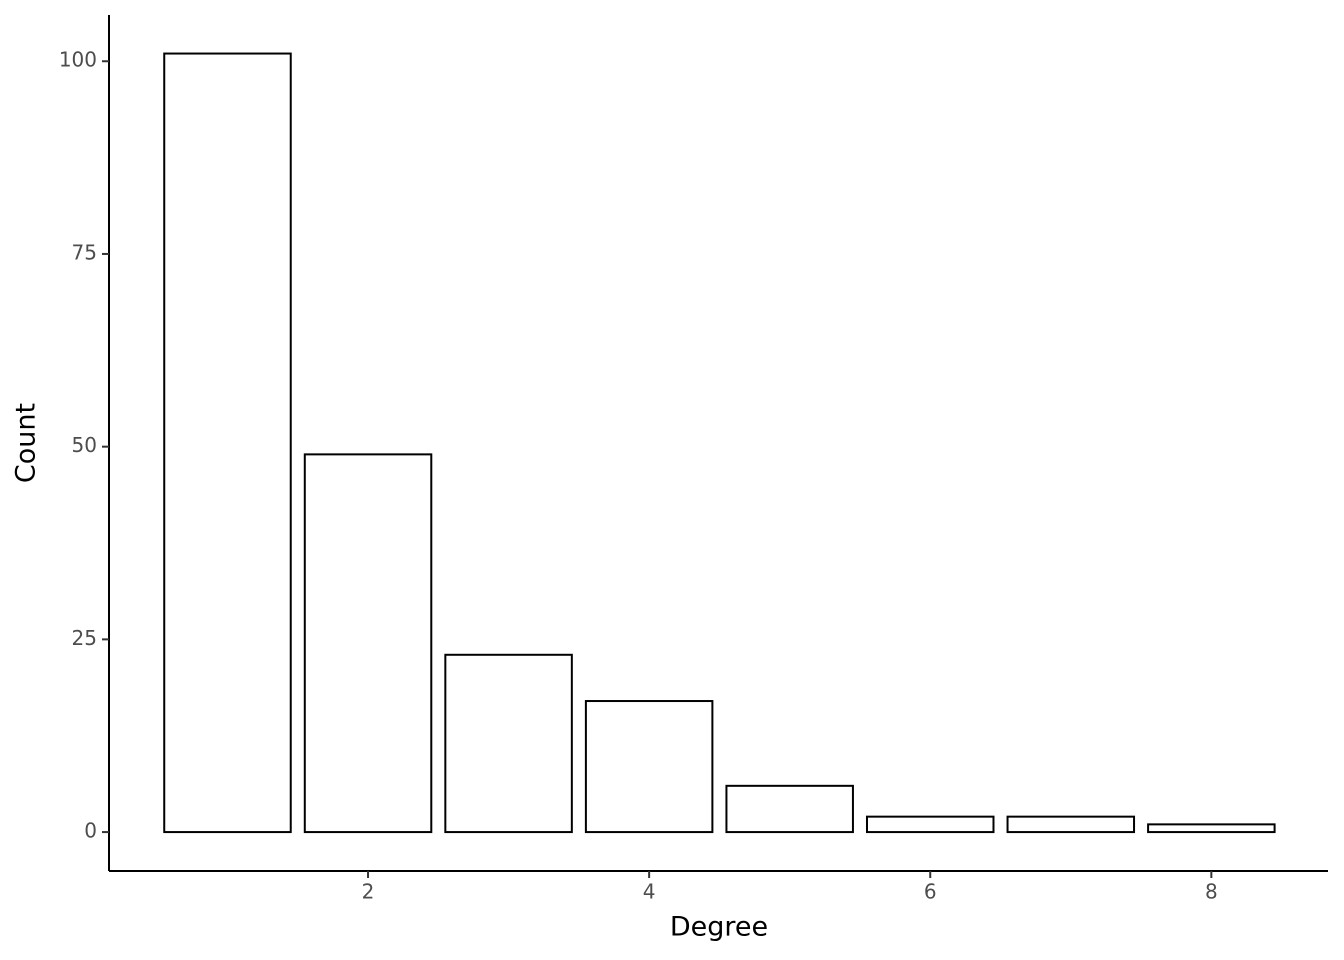 The height and width of the screenshot is (960, 1344). Describe the element at coordinates (930, 892) in the screenshot. I see `x-tick-label: 6` at that location.